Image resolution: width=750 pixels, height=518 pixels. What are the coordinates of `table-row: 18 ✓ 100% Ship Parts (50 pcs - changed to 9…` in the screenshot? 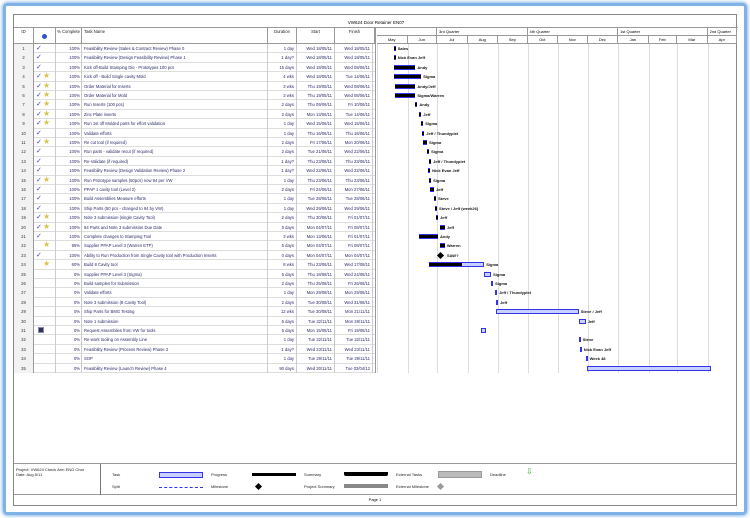 It's located at (194, 208).